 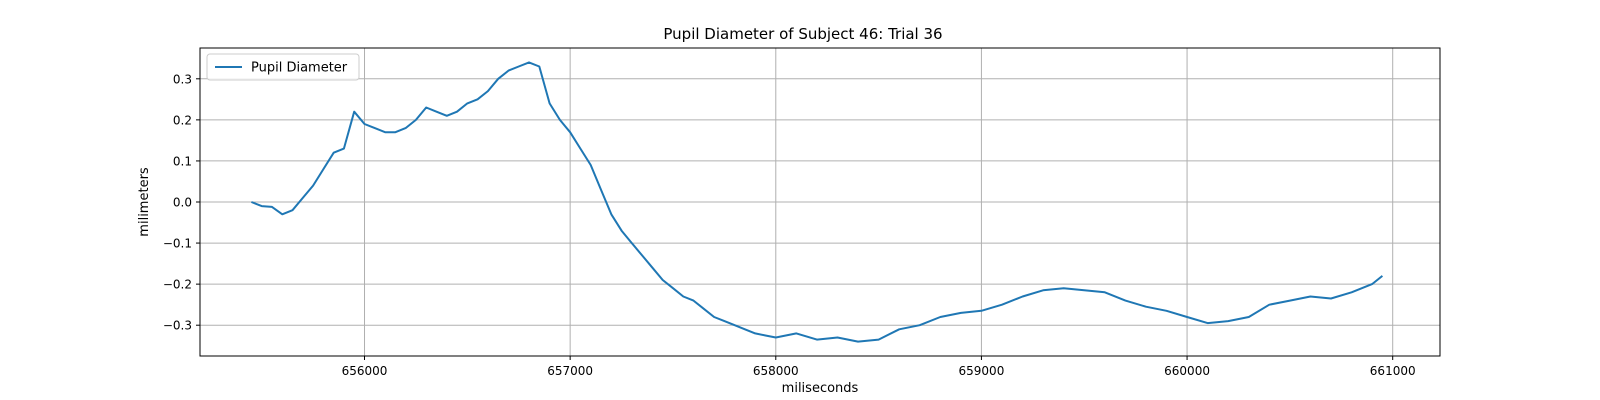 I want to click on x-tick-label: 658000, so click(x=776, y=371).